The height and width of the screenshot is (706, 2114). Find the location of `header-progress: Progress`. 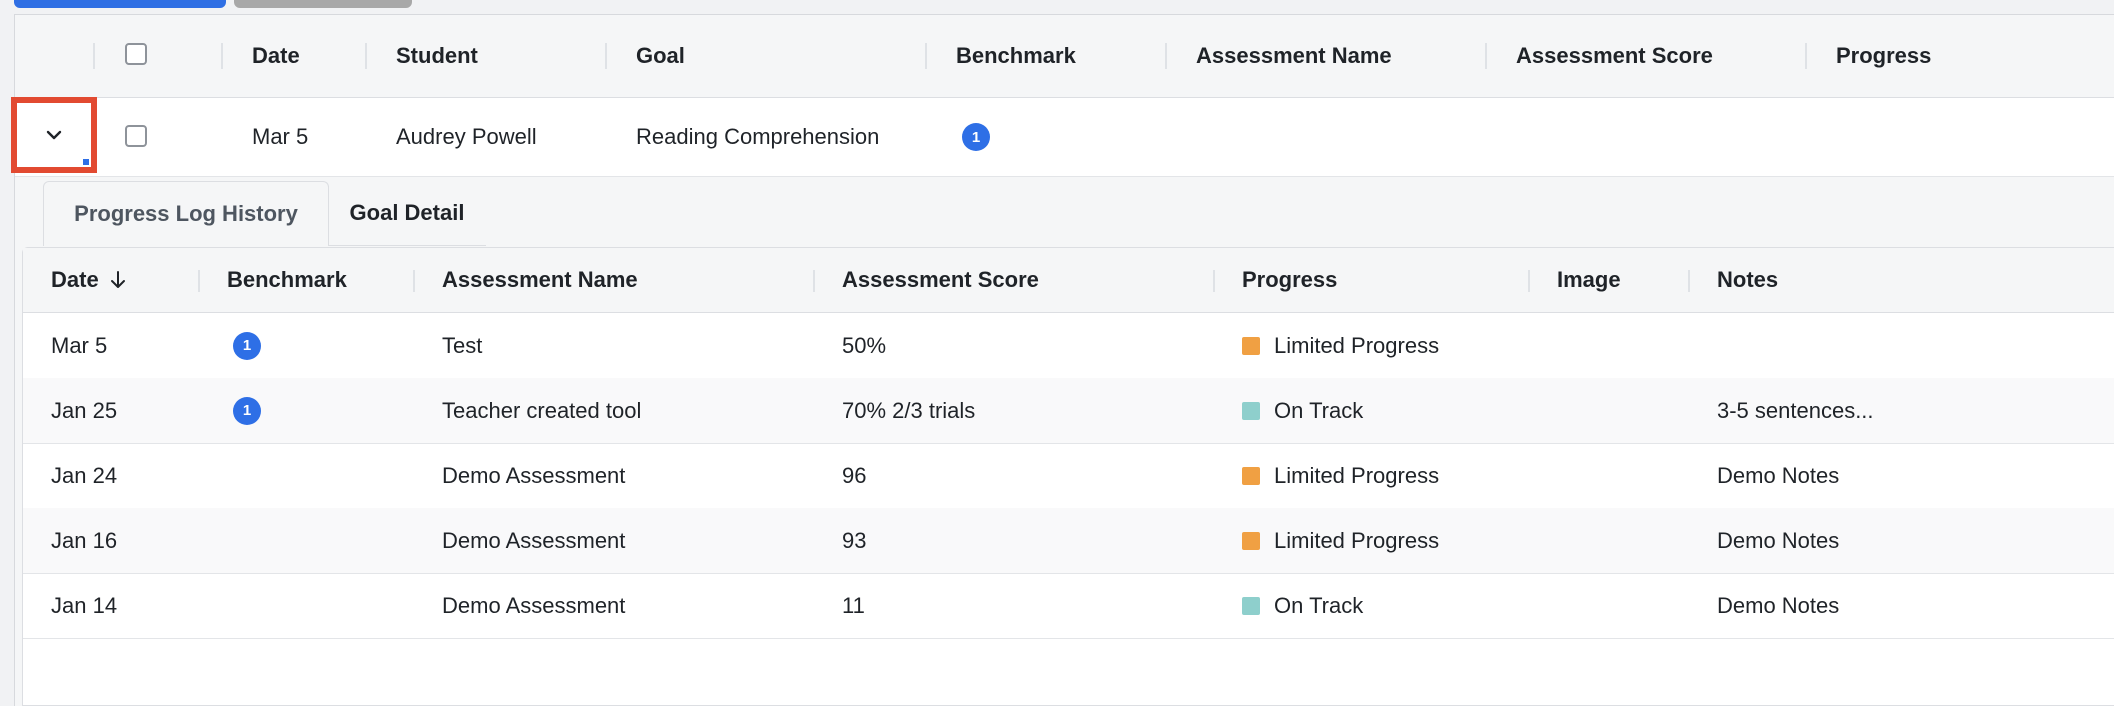

header-progress: Progress is located at coordinates (1884, 55).